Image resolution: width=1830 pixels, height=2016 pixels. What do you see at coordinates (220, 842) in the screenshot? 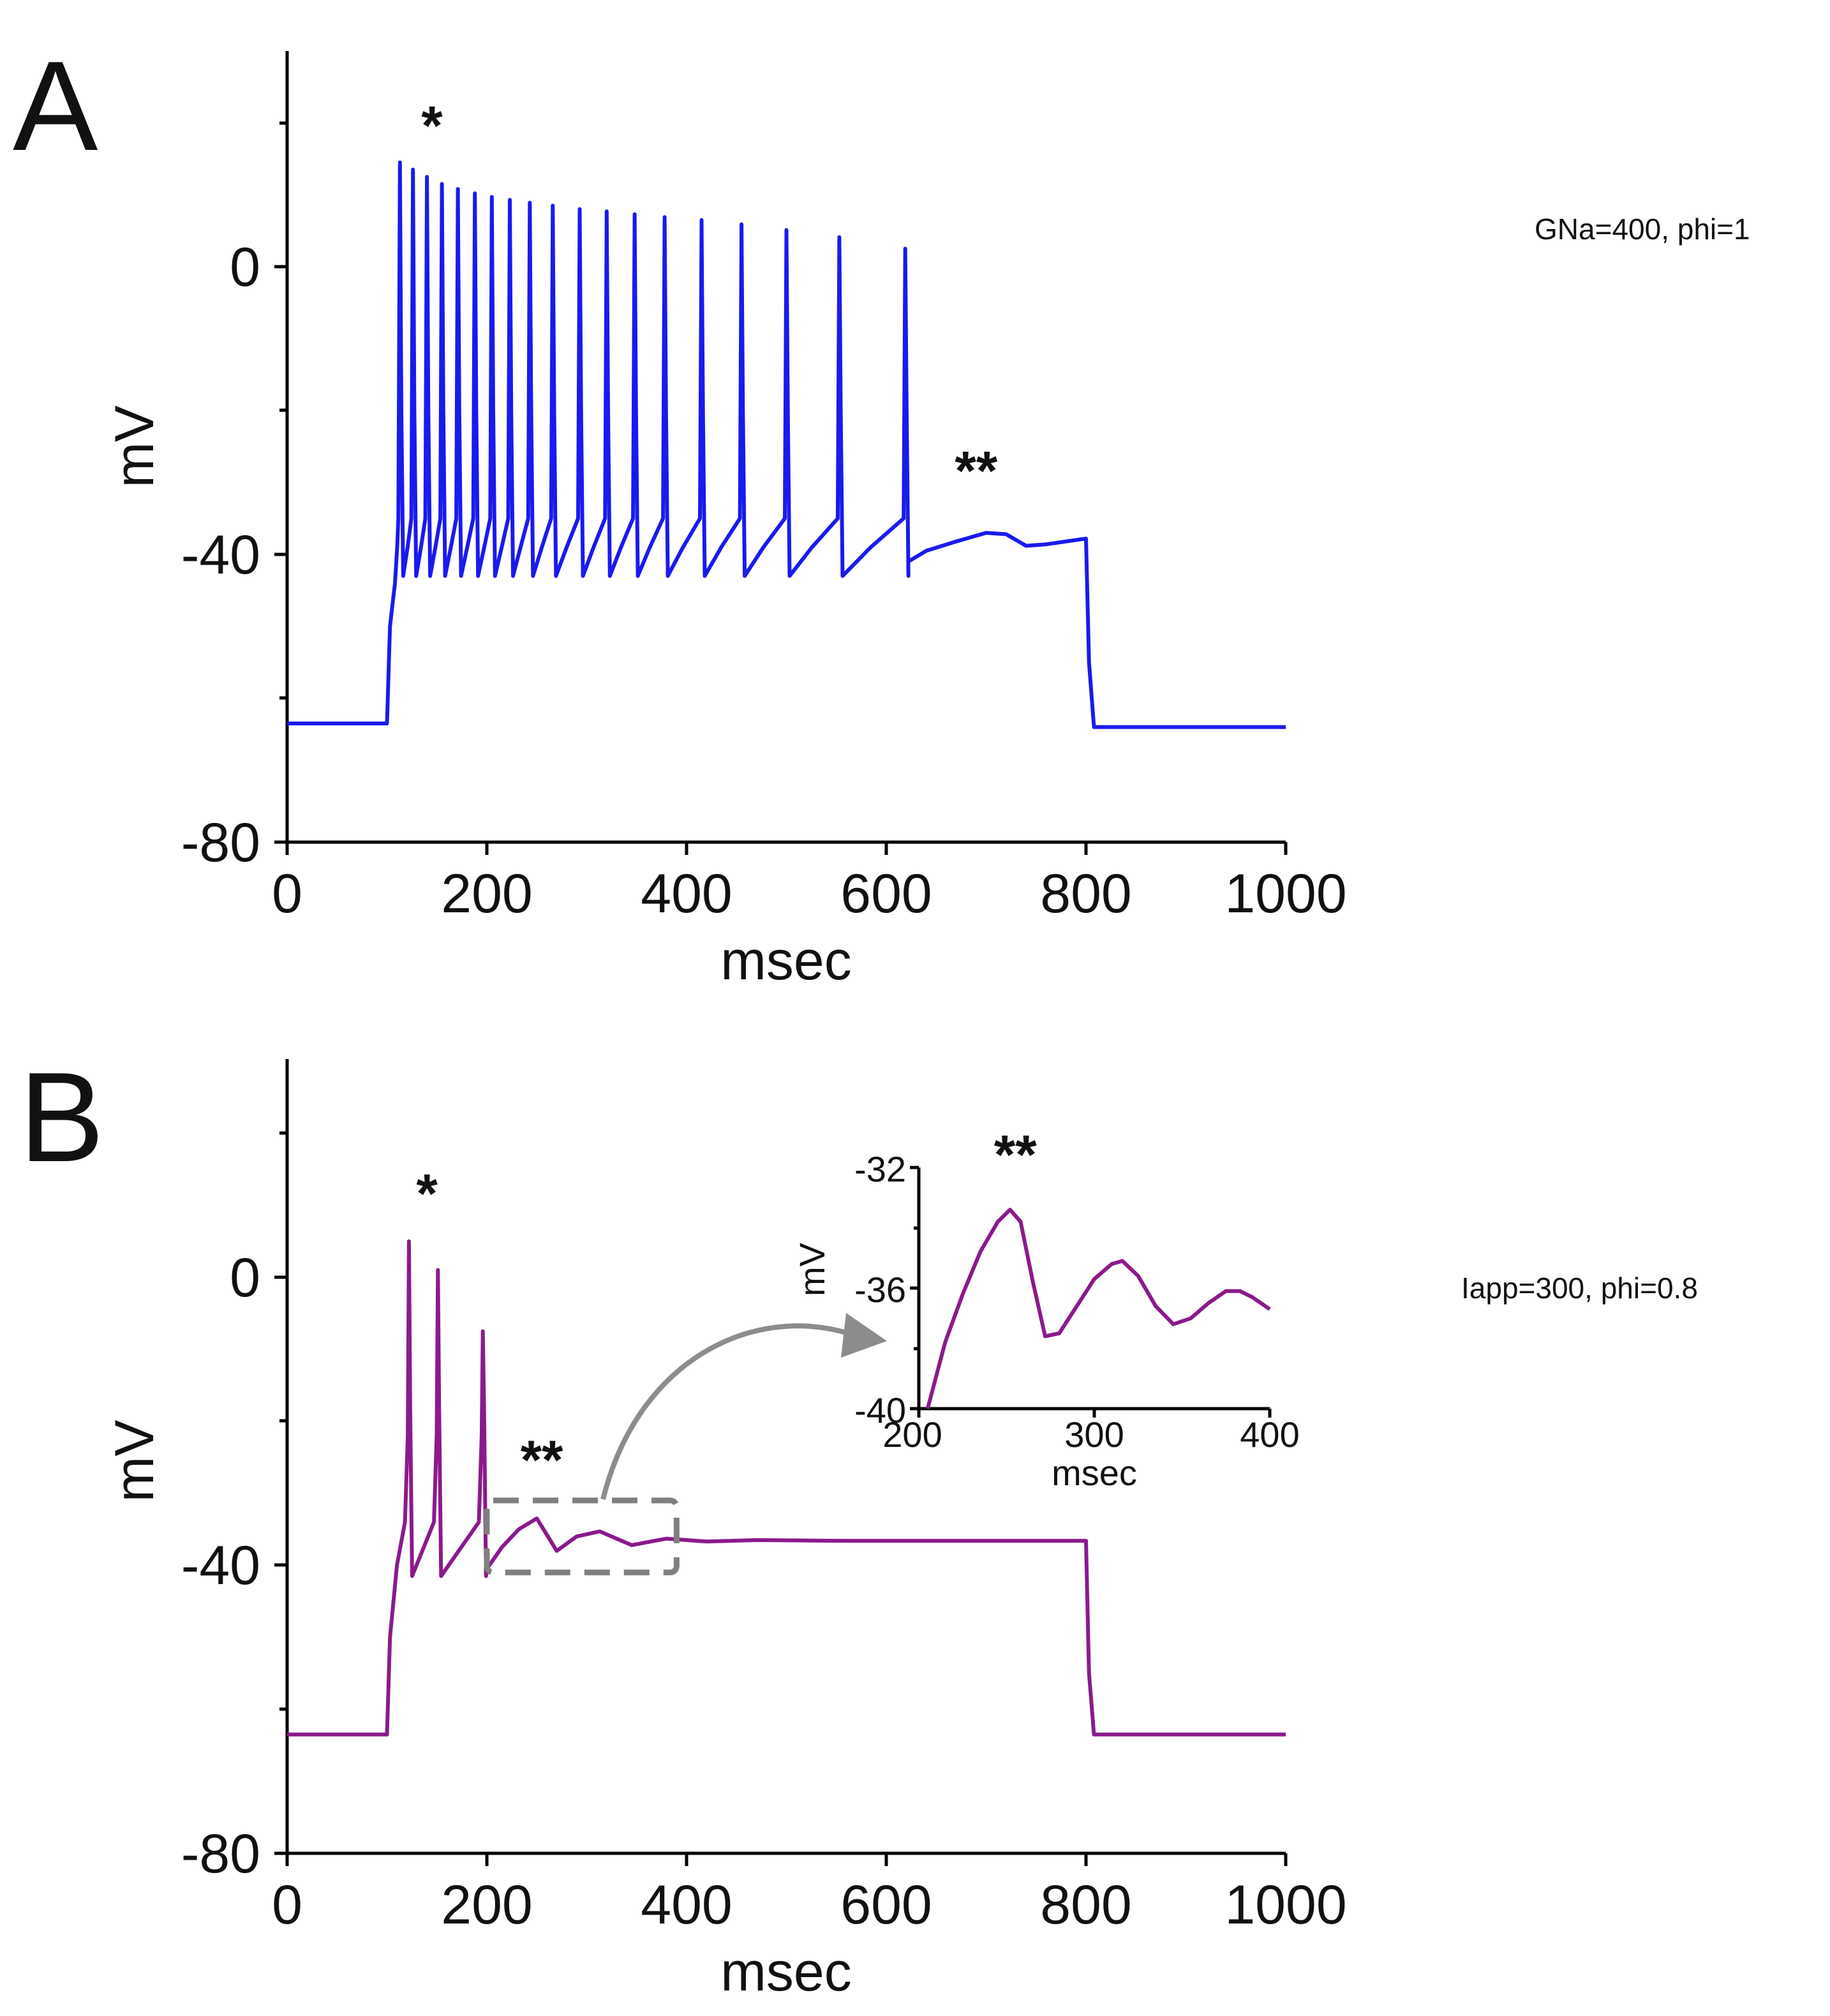
I see `panel-a-y-tick-label: -80` at bounding box center [220, 842].